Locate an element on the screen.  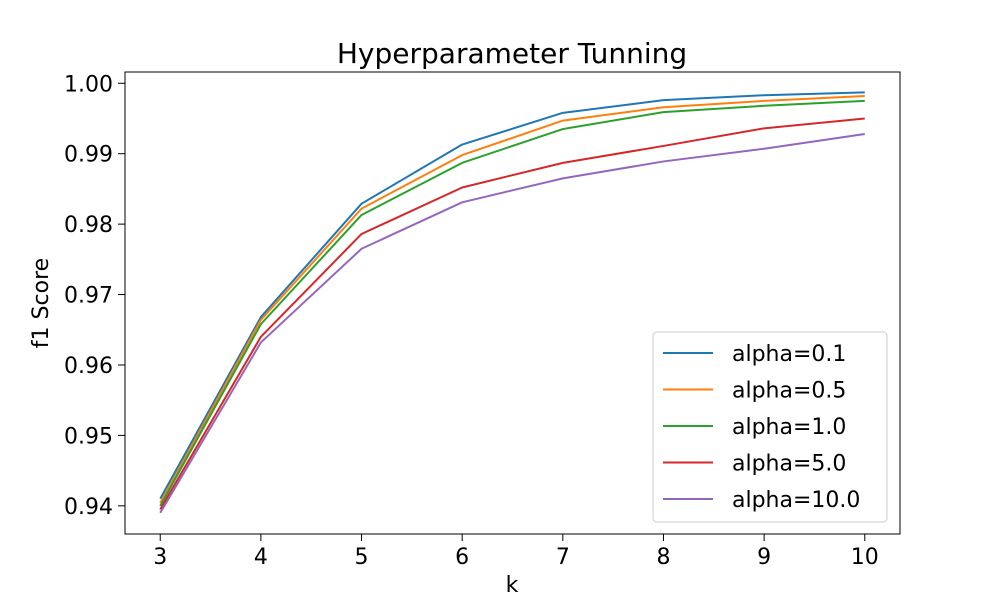
x-axis-label: k is located at coordinates (512, 585).